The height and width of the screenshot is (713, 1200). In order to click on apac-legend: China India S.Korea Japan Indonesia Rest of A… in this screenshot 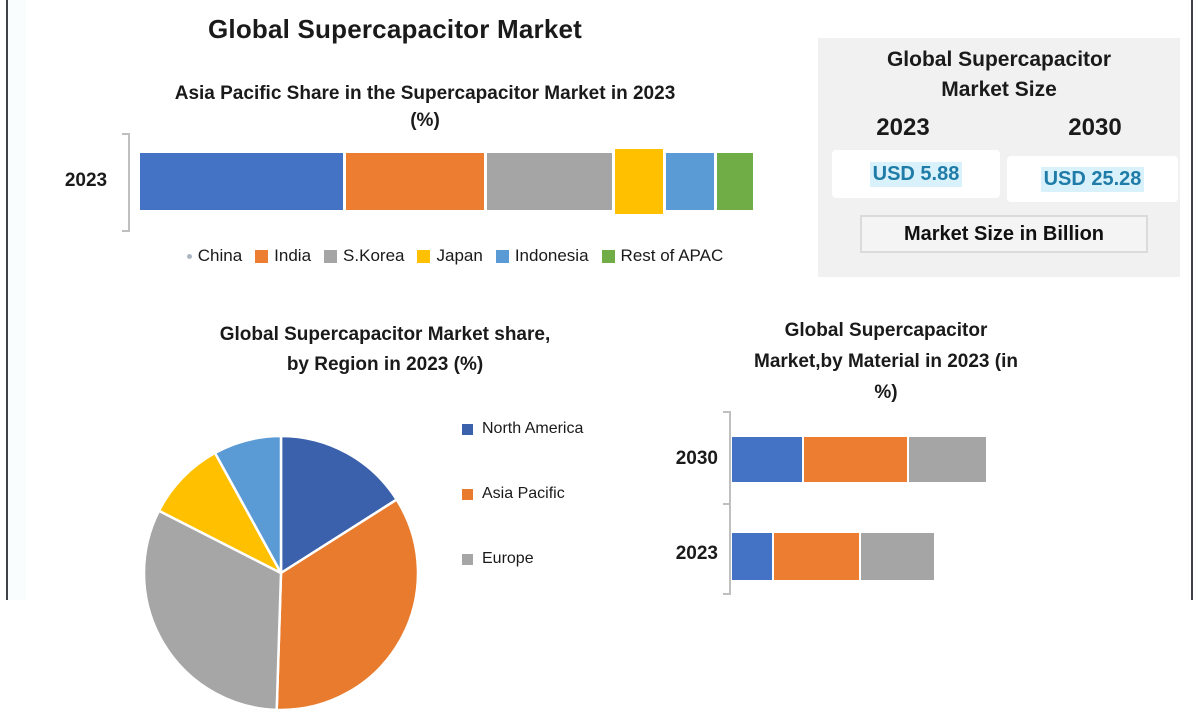, I will do `click(455, 256)`.